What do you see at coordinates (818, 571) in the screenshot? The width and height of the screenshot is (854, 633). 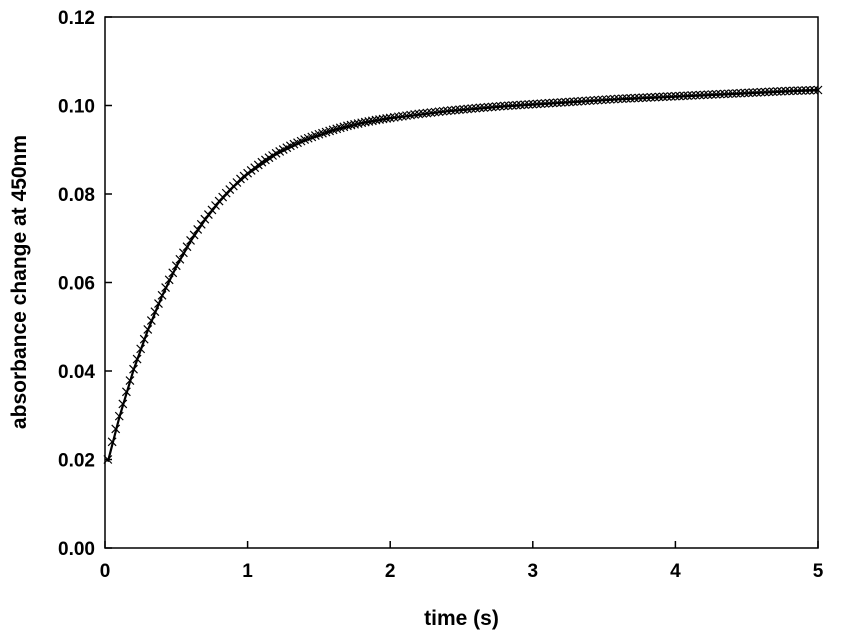 I see `x-tick-label: 5` at bounding box center [818, 571].